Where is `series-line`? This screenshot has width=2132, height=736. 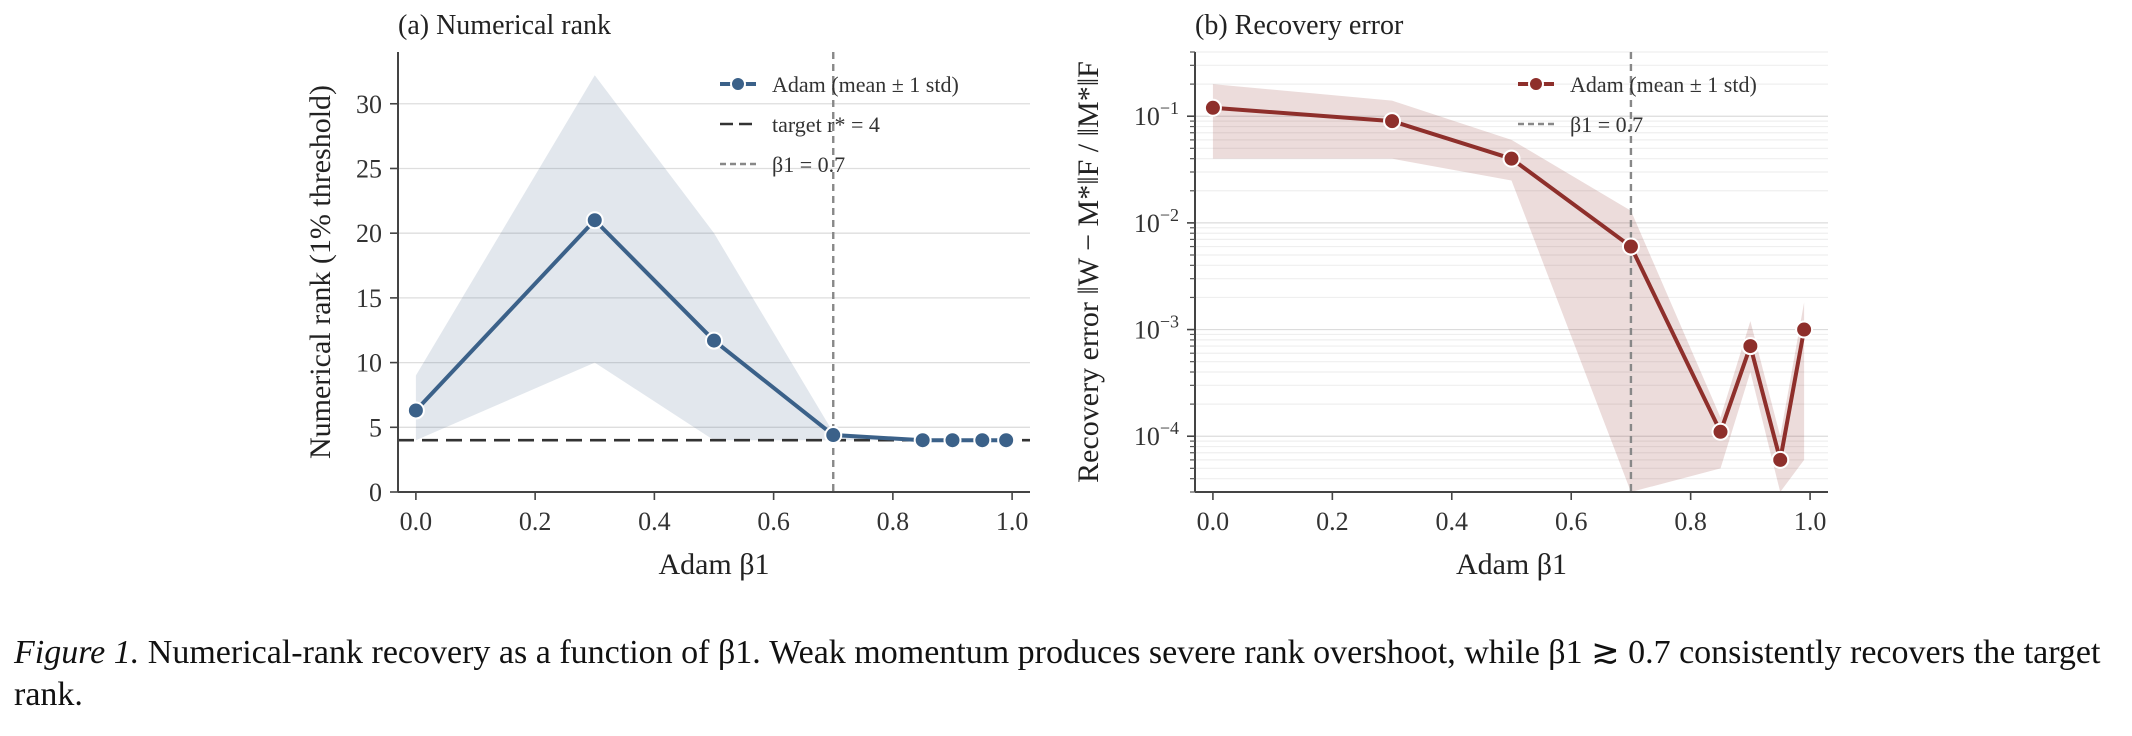
series-line is located at coordinates (1509, 283).